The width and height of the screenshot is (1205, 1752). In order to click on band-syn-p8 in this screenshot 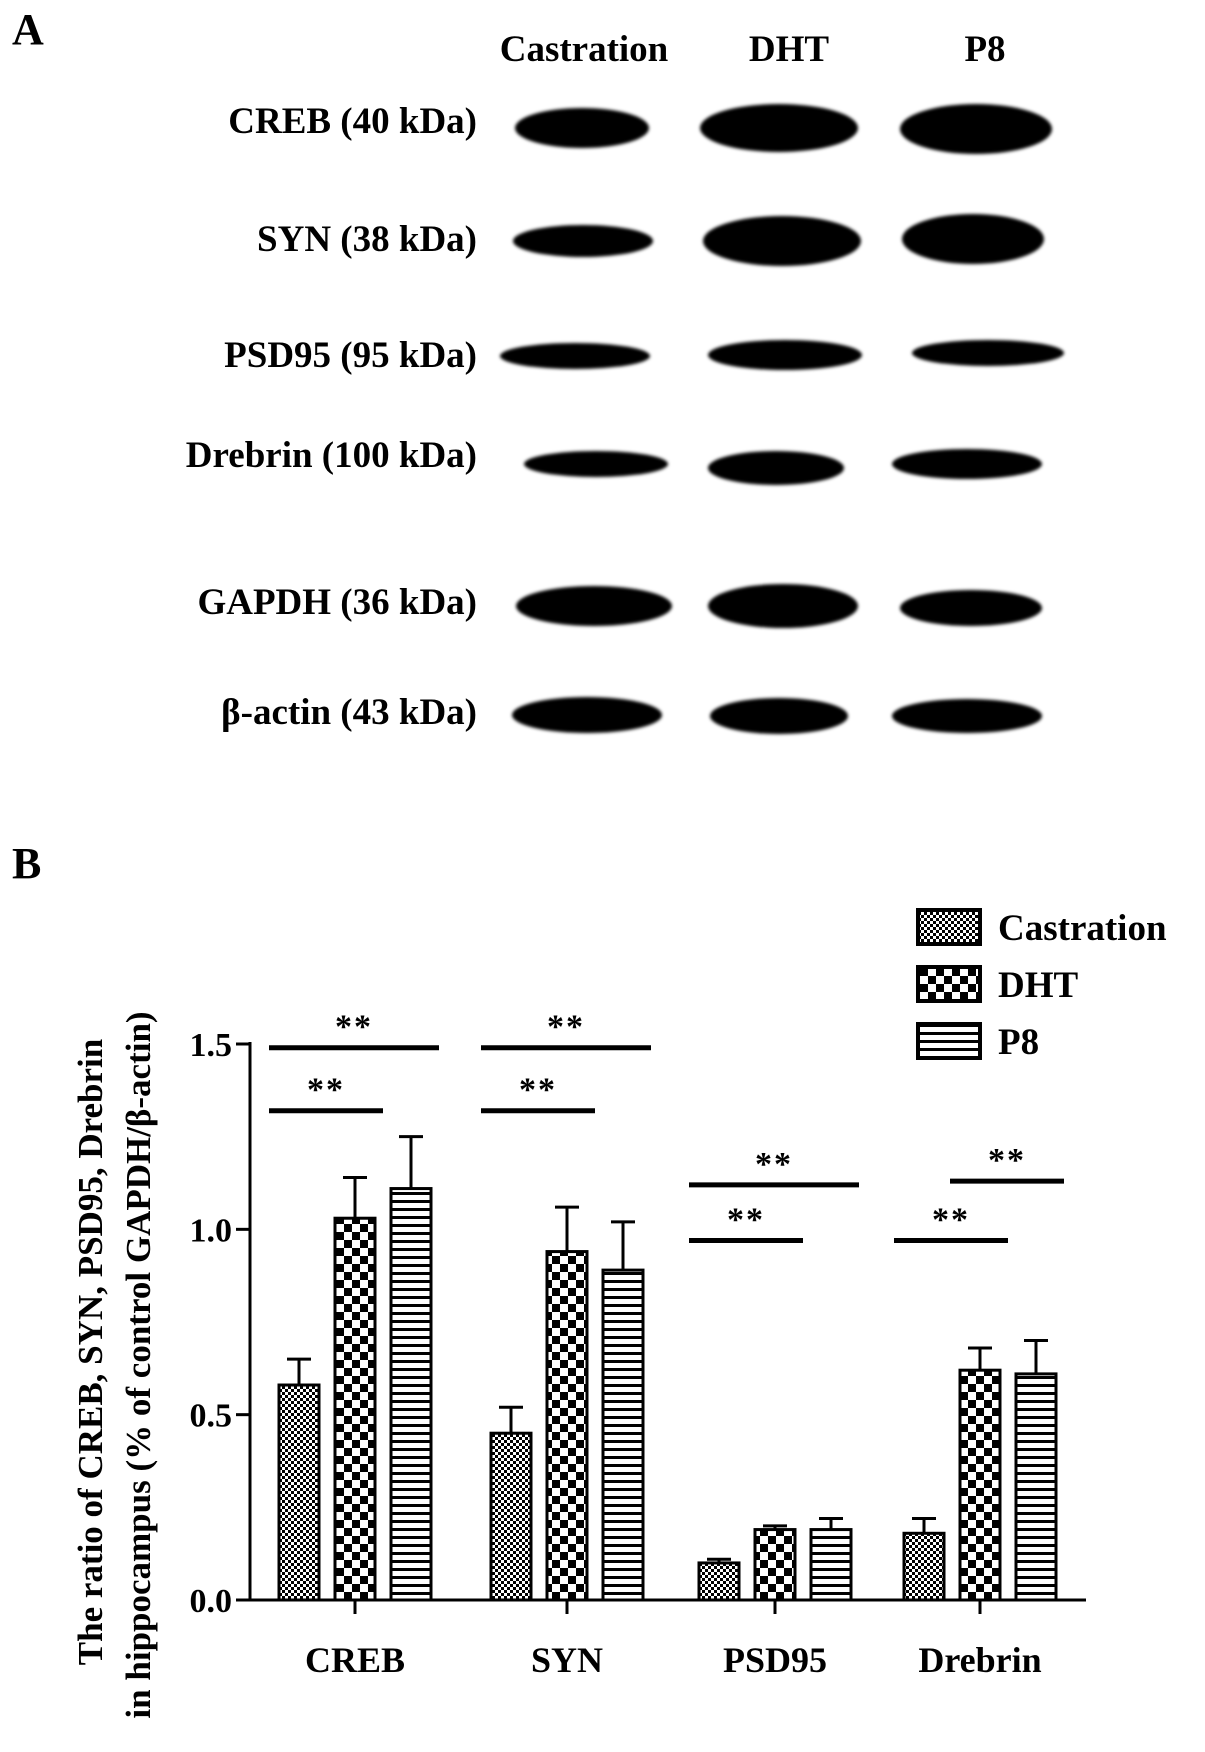, I will do `click(973, 239)`.